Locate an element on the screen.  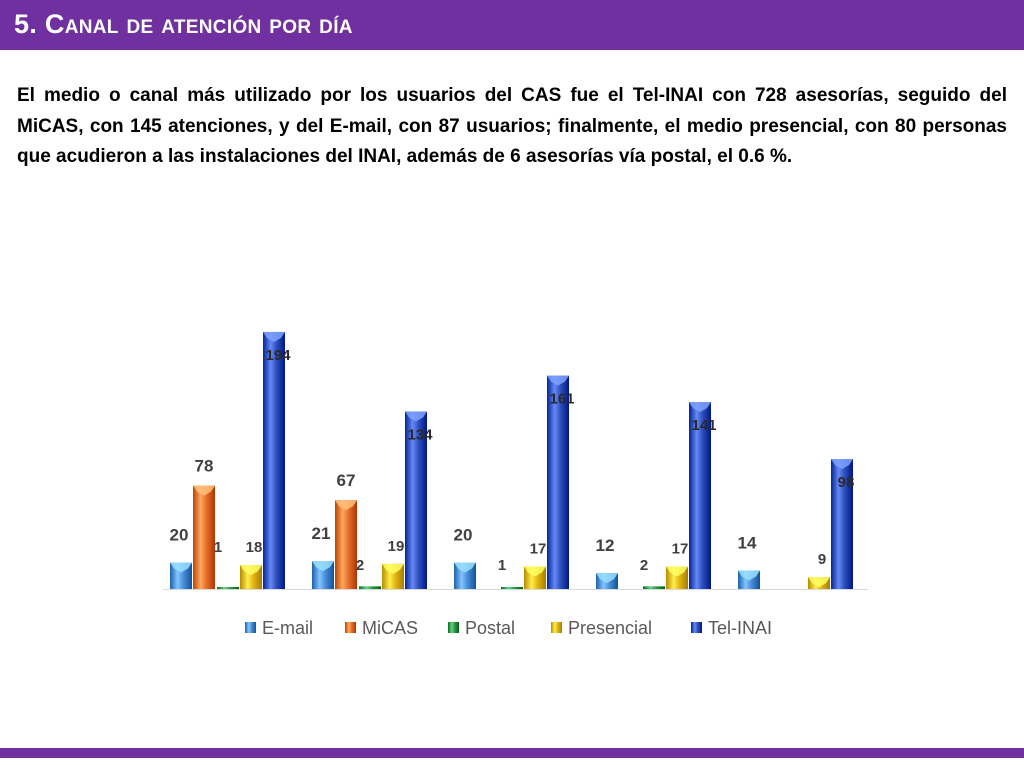
legend-swatch-postal is located at coordinates (453, 627).